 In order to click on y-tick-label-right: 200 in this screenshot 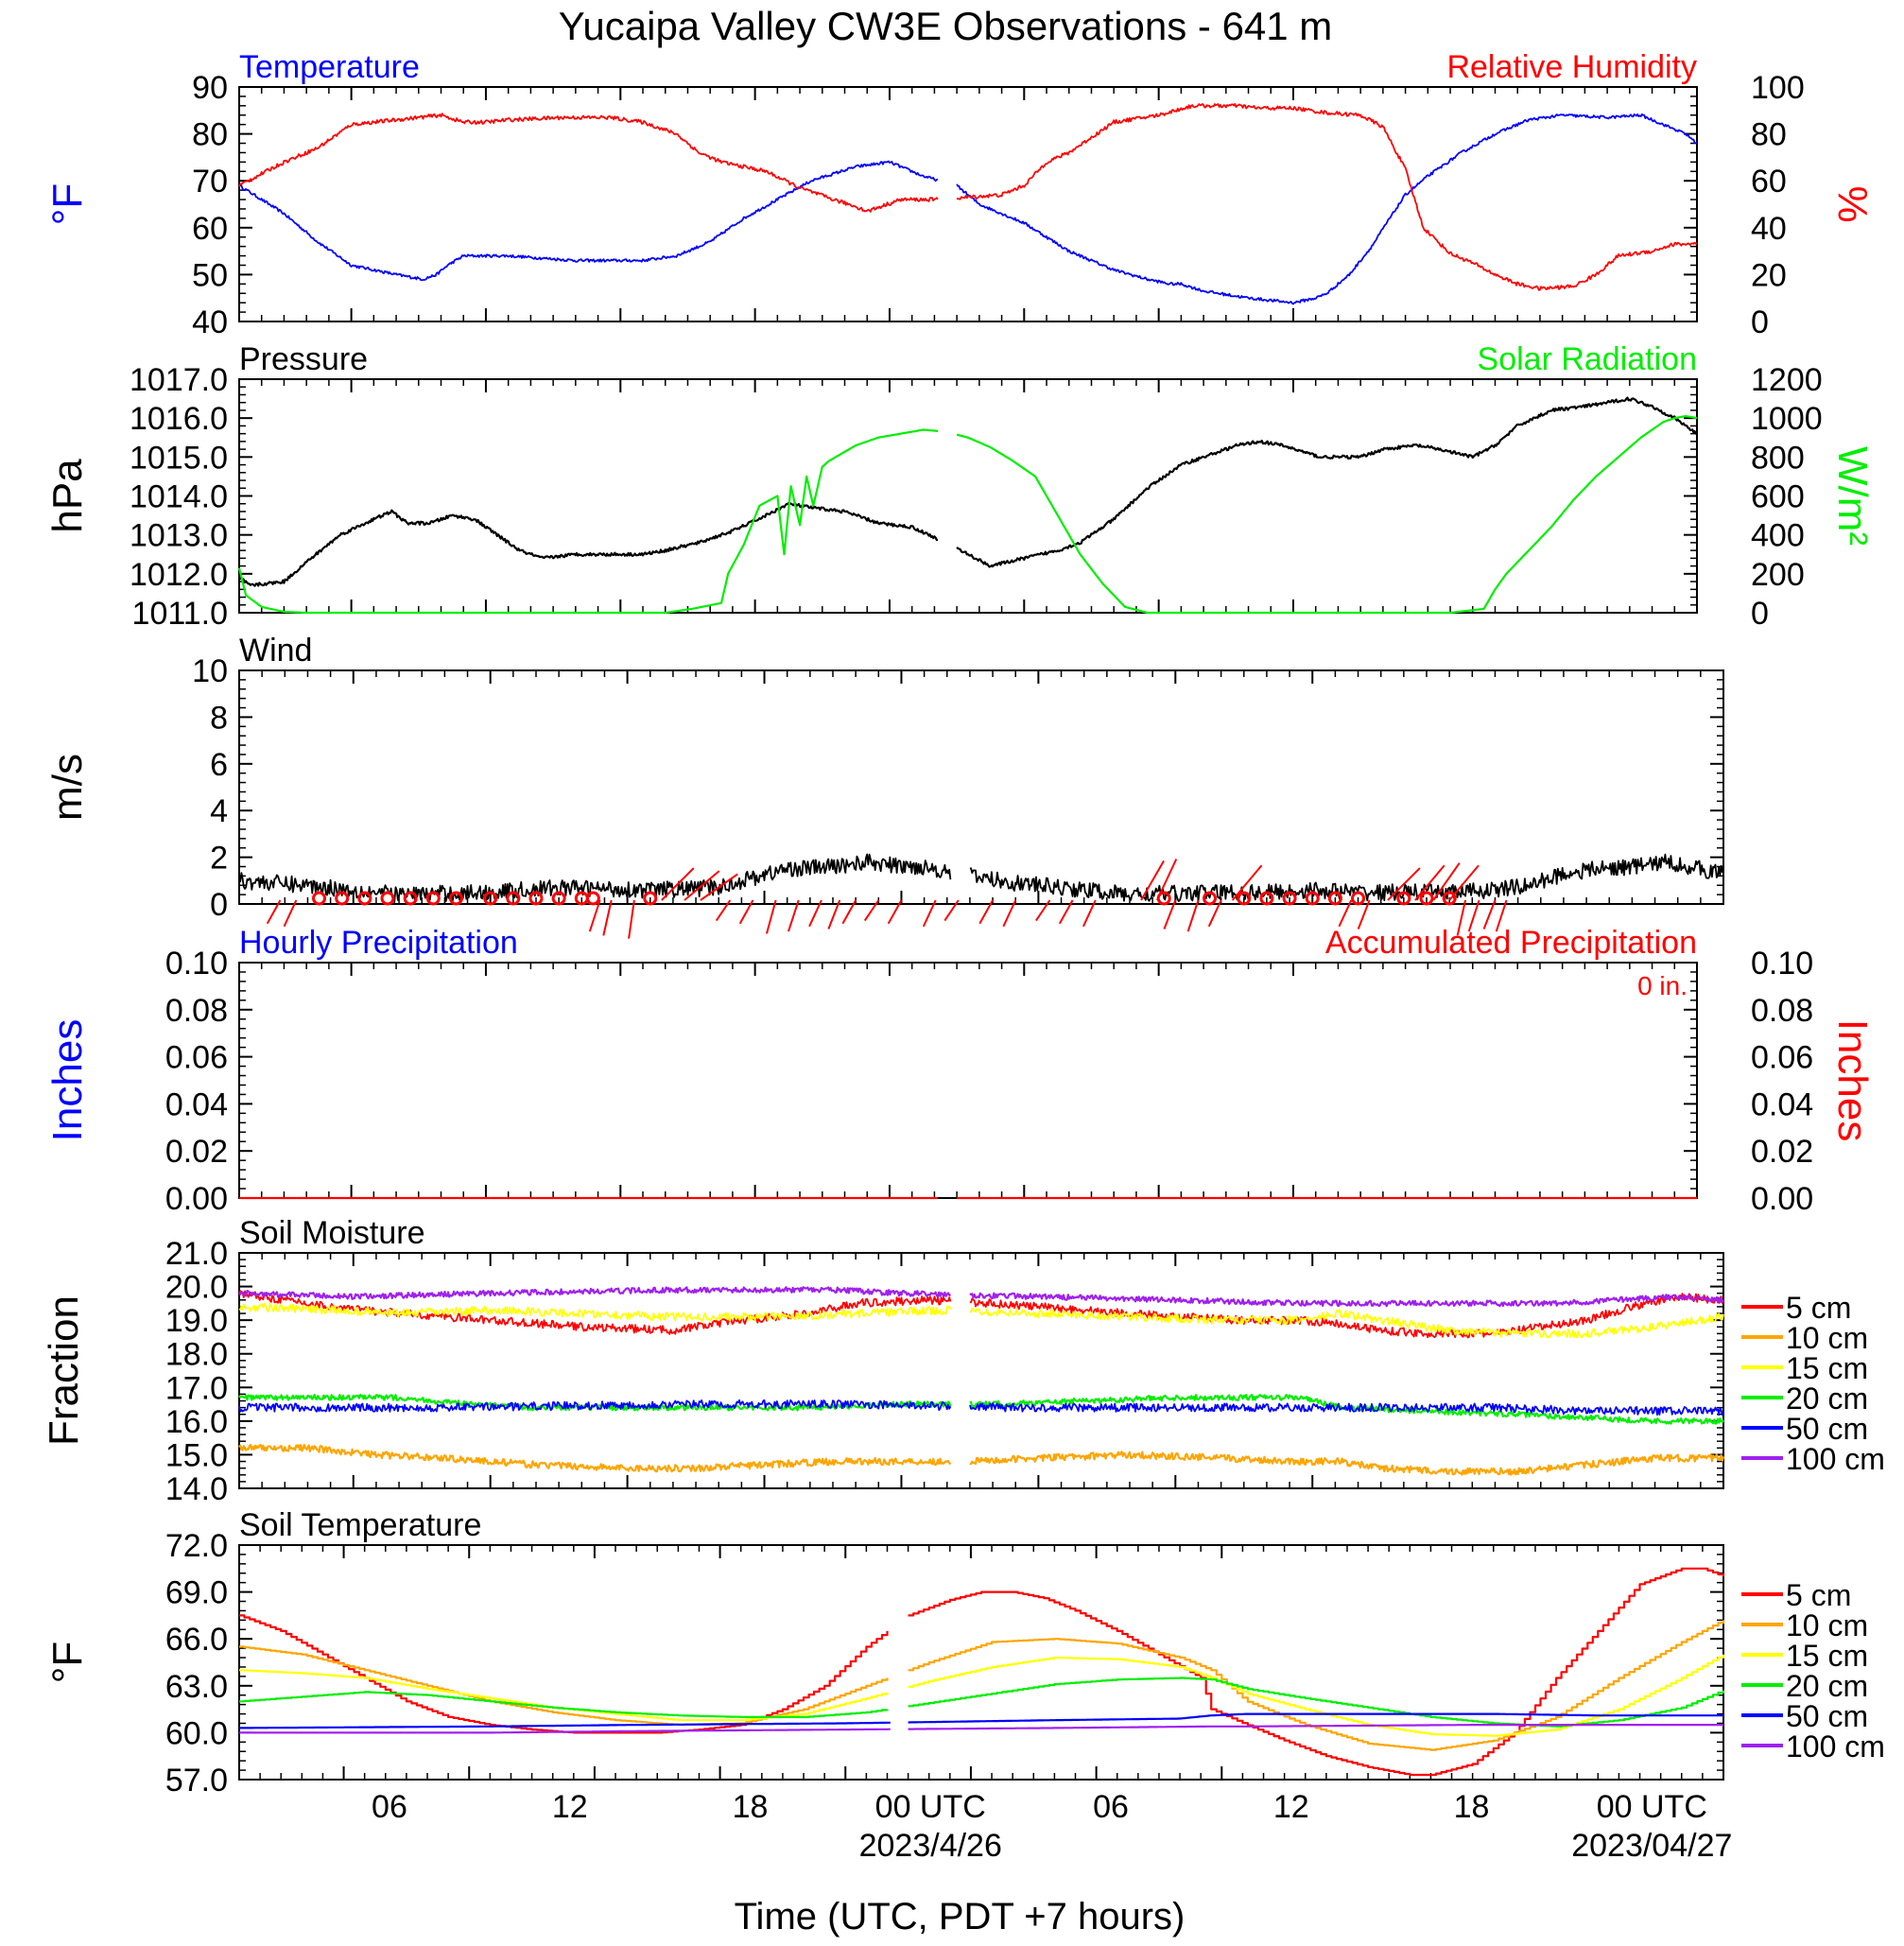, I will do `click(1778, 575)`.